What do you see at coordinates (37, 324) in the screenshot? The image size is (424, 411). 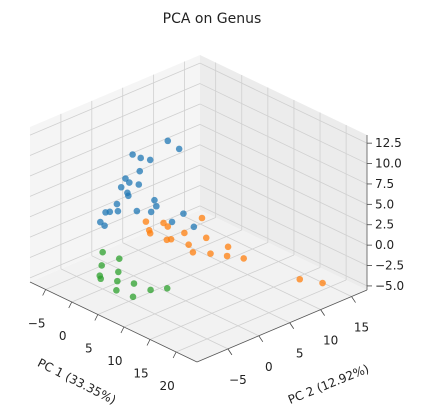 I see `x-tick-label: −5` at bounding box center [37, 324].